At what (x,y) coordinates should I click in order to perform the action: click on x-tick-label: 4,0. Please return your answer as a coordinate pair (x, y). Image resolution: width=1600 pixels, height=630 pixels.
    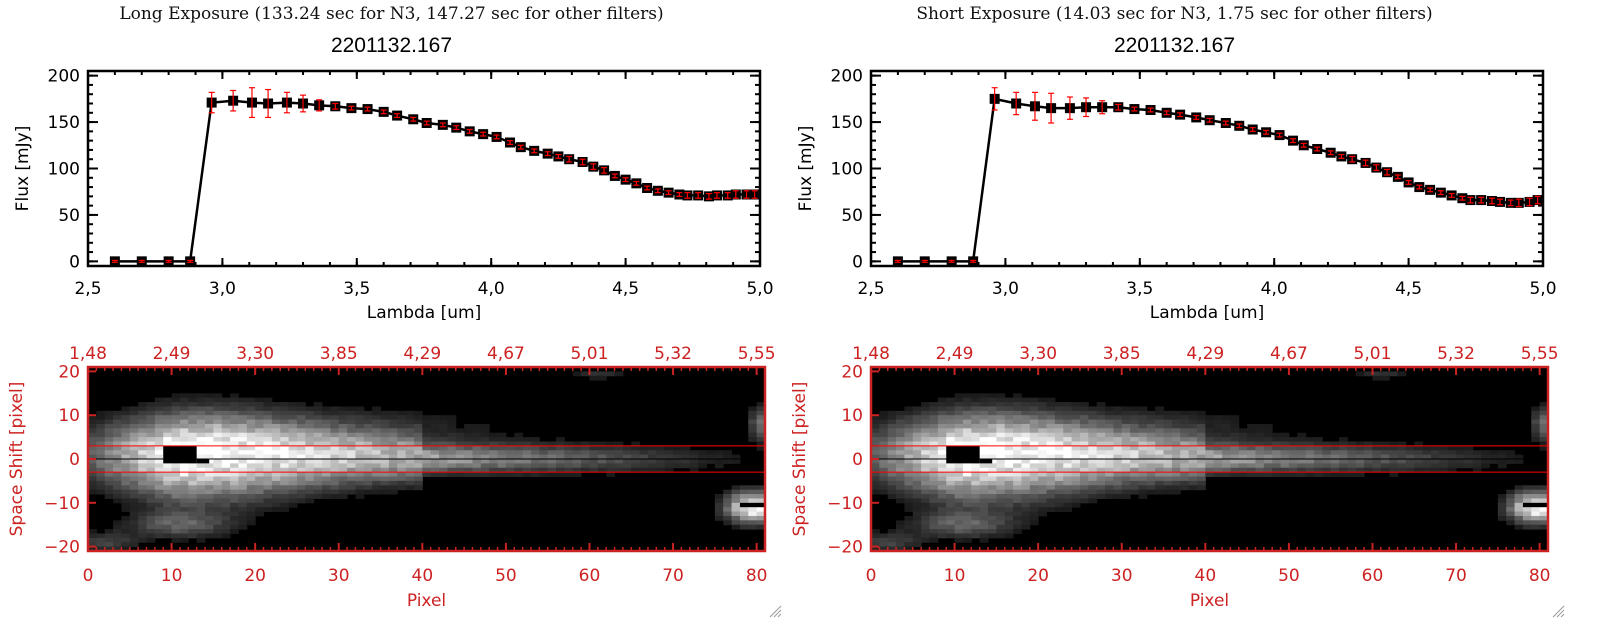
    Looking at the image, I should click on (1274, 289).